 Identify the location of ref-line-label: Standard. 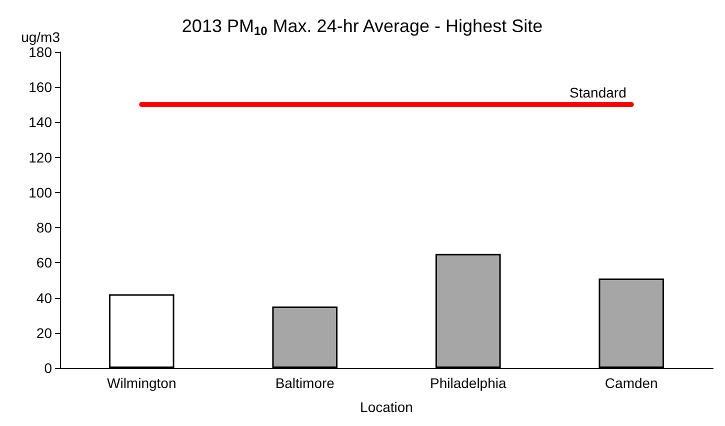
(598, 92).